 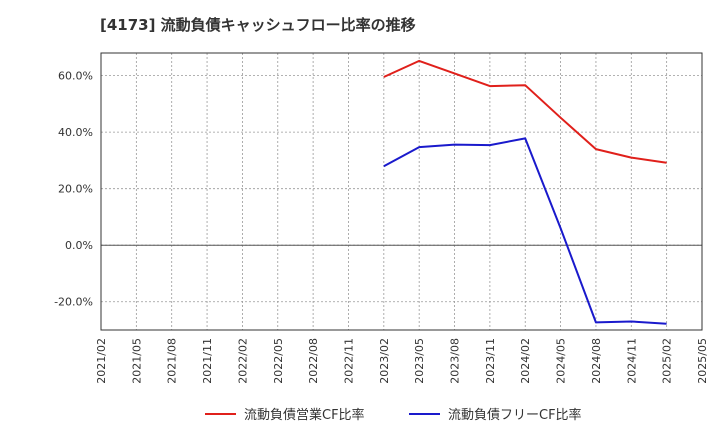 What do you see at coordinates (207, 361) in the screenshot?
I see `x-tick-label: 2021/11` at bounding box center [207, 361].